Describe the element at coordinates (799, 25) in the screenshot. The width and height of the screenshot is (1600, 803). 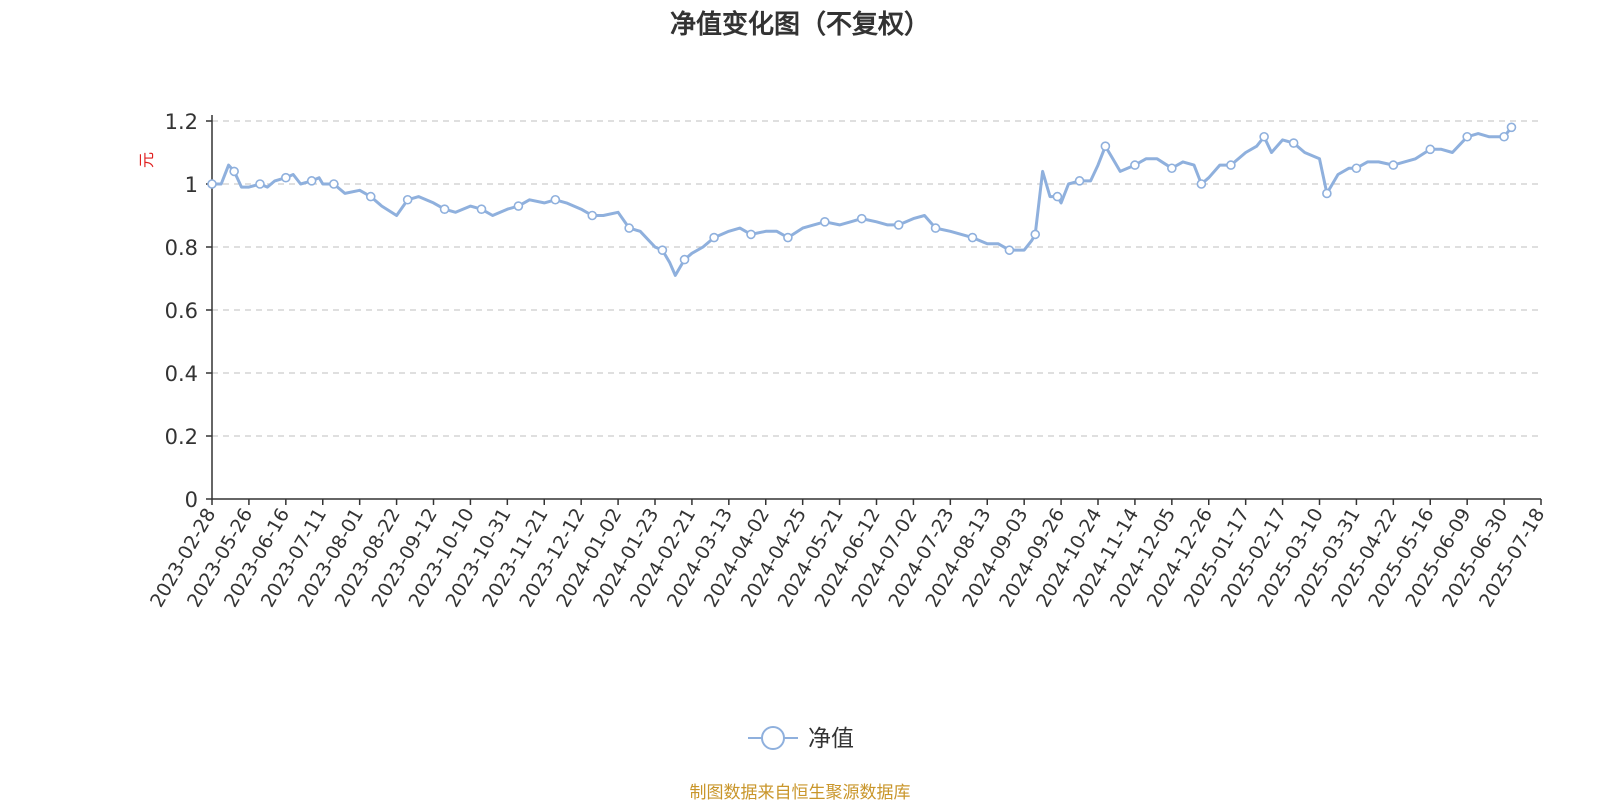
I see `chart-title: 净值变化图（不复权）` at that location.